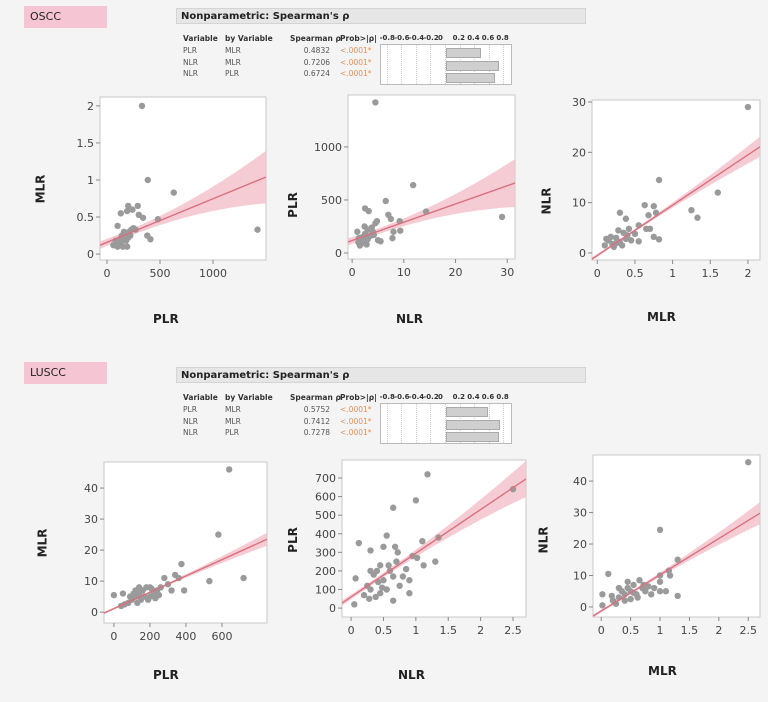 Image resolution: width=768 pixels, height=702 pixels. Describe the element at coordinates (200, 397) in the screenshot. I see `column-header: Variable` at that location.